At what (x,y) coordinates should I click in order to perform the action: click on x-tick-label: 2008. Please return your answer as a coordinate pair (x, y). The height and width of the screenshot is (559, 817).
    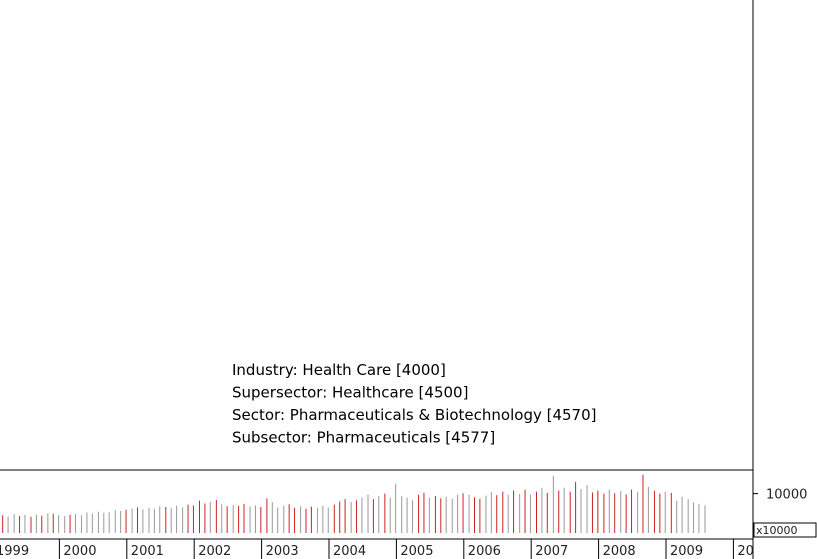
    Looking at the image, I should click on (619, 551).